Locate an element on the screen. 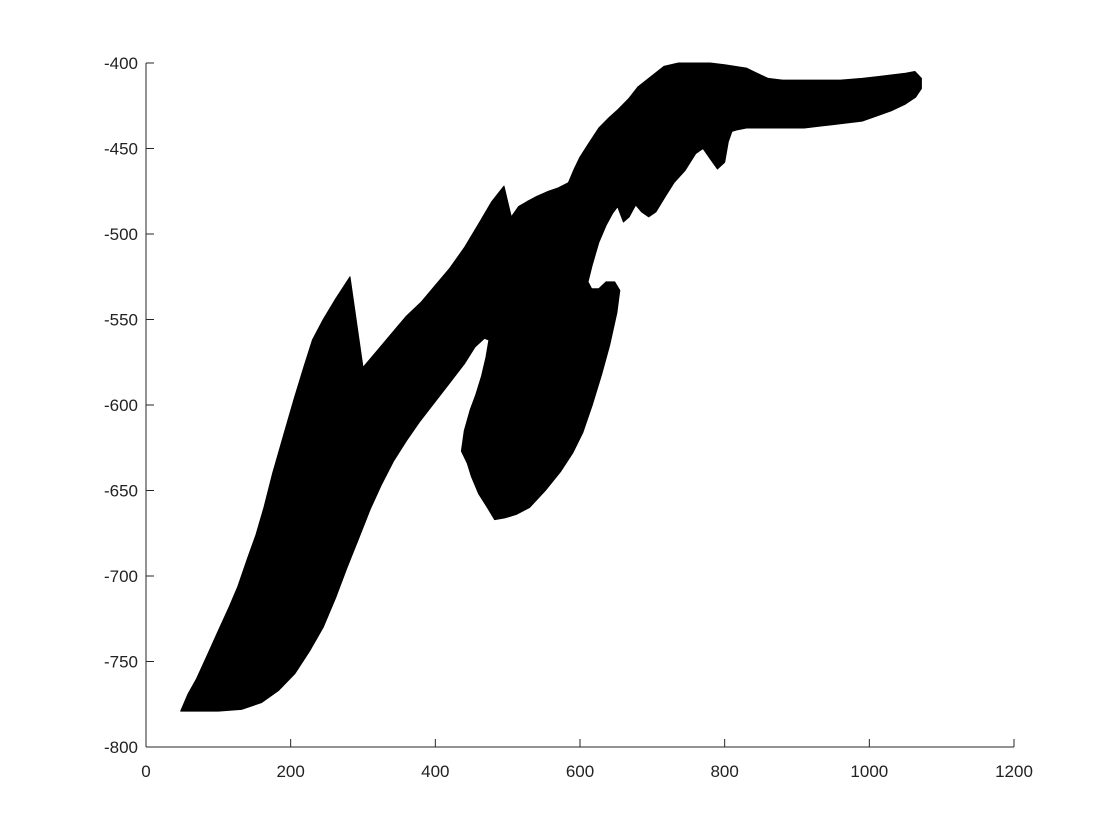 This screenshot has height=840, width=1120. y-tick-label: -750 is located at coordinates (121, 662).